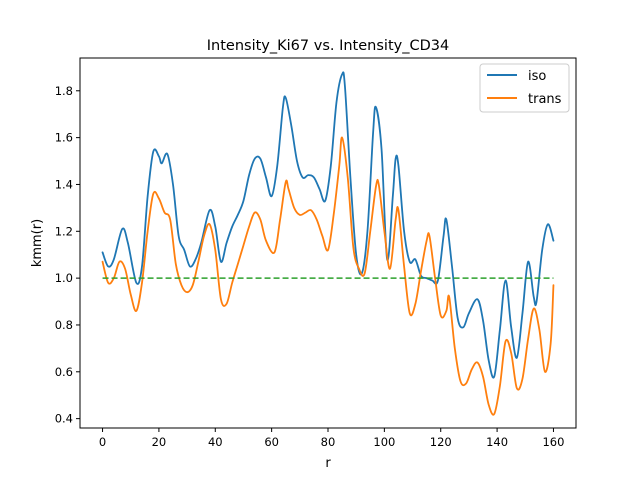 The height and width of the screenshot is (480, 640). I want to click on x-tick-label: 120, so click(441, 442).